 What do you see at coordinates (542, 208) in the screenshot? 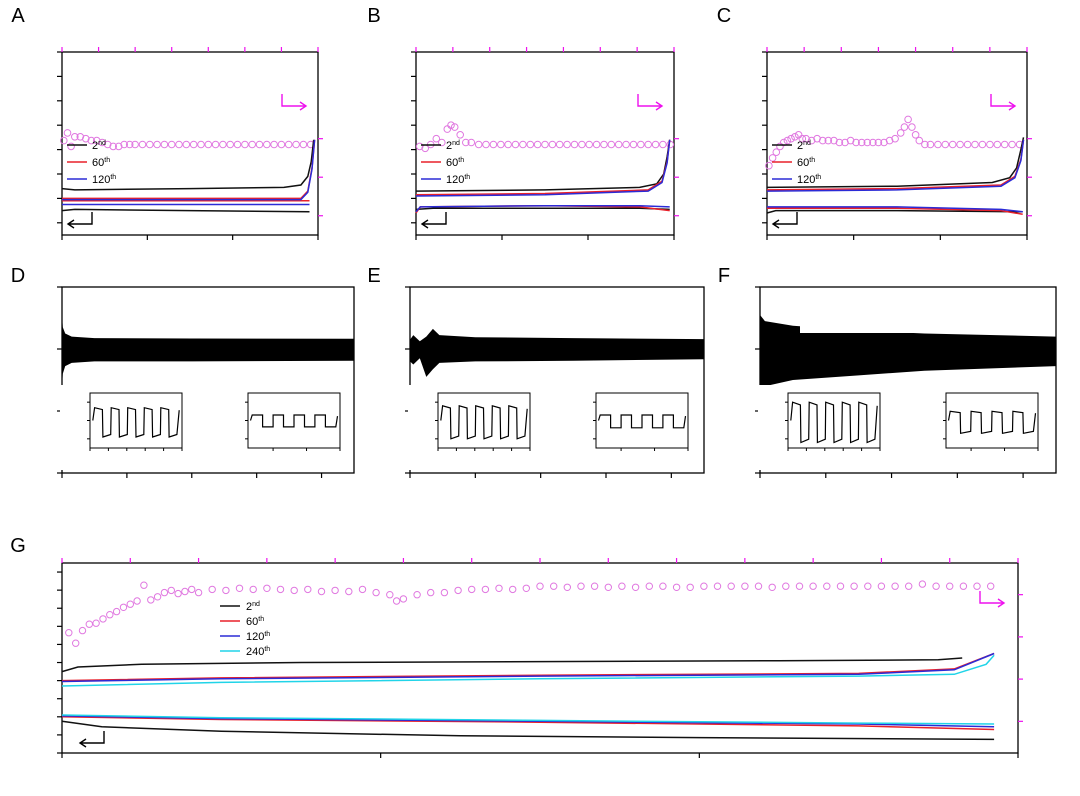
I see `series-120th-discharge` at bounding box center [542, 208].